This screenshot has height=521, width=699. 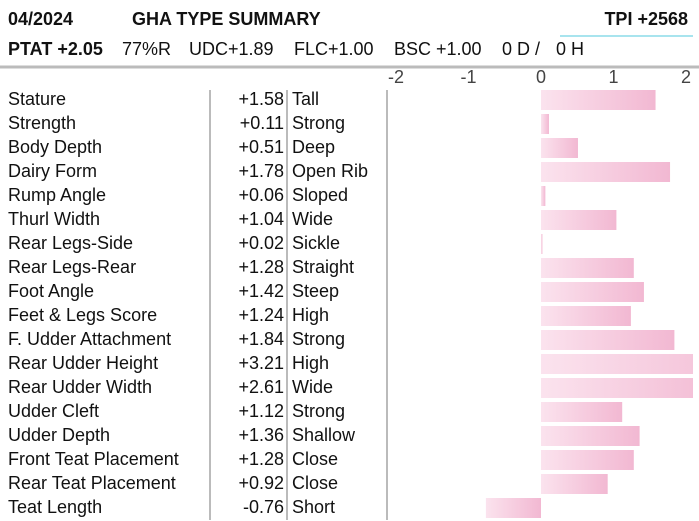 I want to click on value-label: +1.58, so click(x=261, y=99).